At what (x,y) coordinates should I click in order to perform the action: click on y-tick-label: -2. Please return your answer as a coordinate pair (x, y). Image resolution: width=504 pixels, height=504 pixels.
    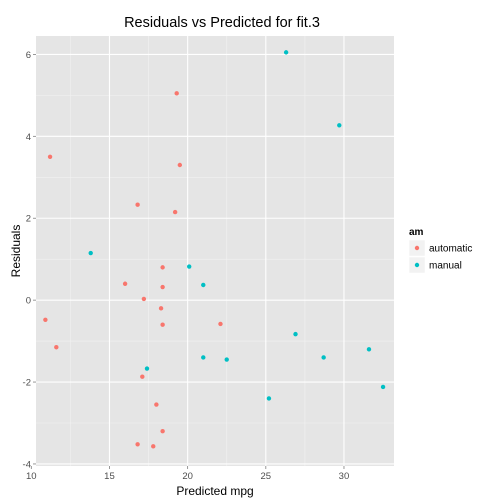
    Looking at the image, I should click on (27, 383).